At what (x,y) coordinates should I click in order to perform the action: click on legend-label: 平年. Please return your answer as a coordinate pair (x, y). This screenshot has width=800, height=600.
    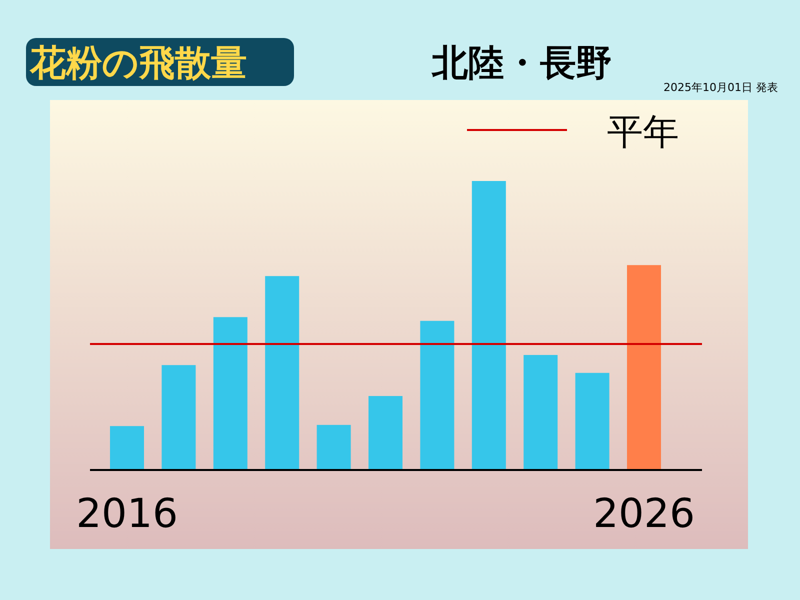
    Looking at the image, I should click on (643, 132).